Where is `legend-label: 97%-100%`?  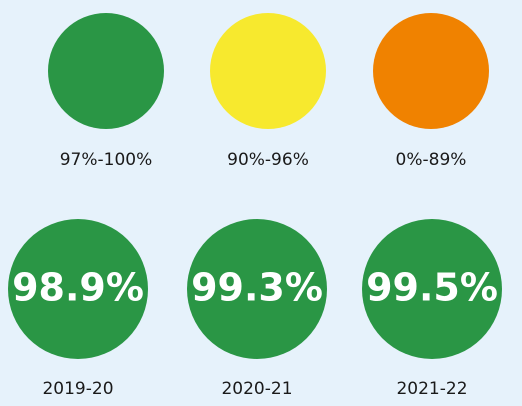 legend-label: 97%-100% is located at coordinates (106, 160).